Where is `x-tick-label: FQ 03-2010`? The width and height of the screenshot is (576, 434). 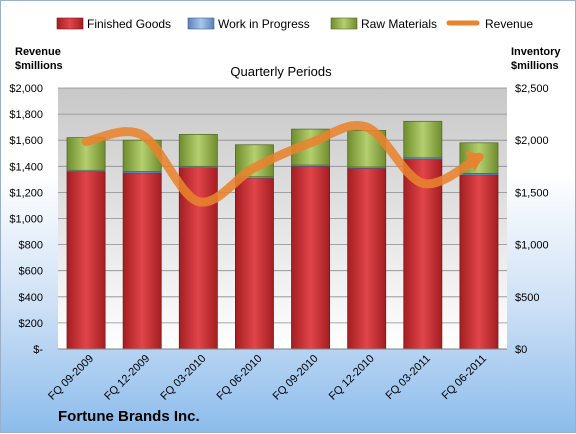 x-tick-label: FQ 03-2010 is located at coordinates (183, 378).